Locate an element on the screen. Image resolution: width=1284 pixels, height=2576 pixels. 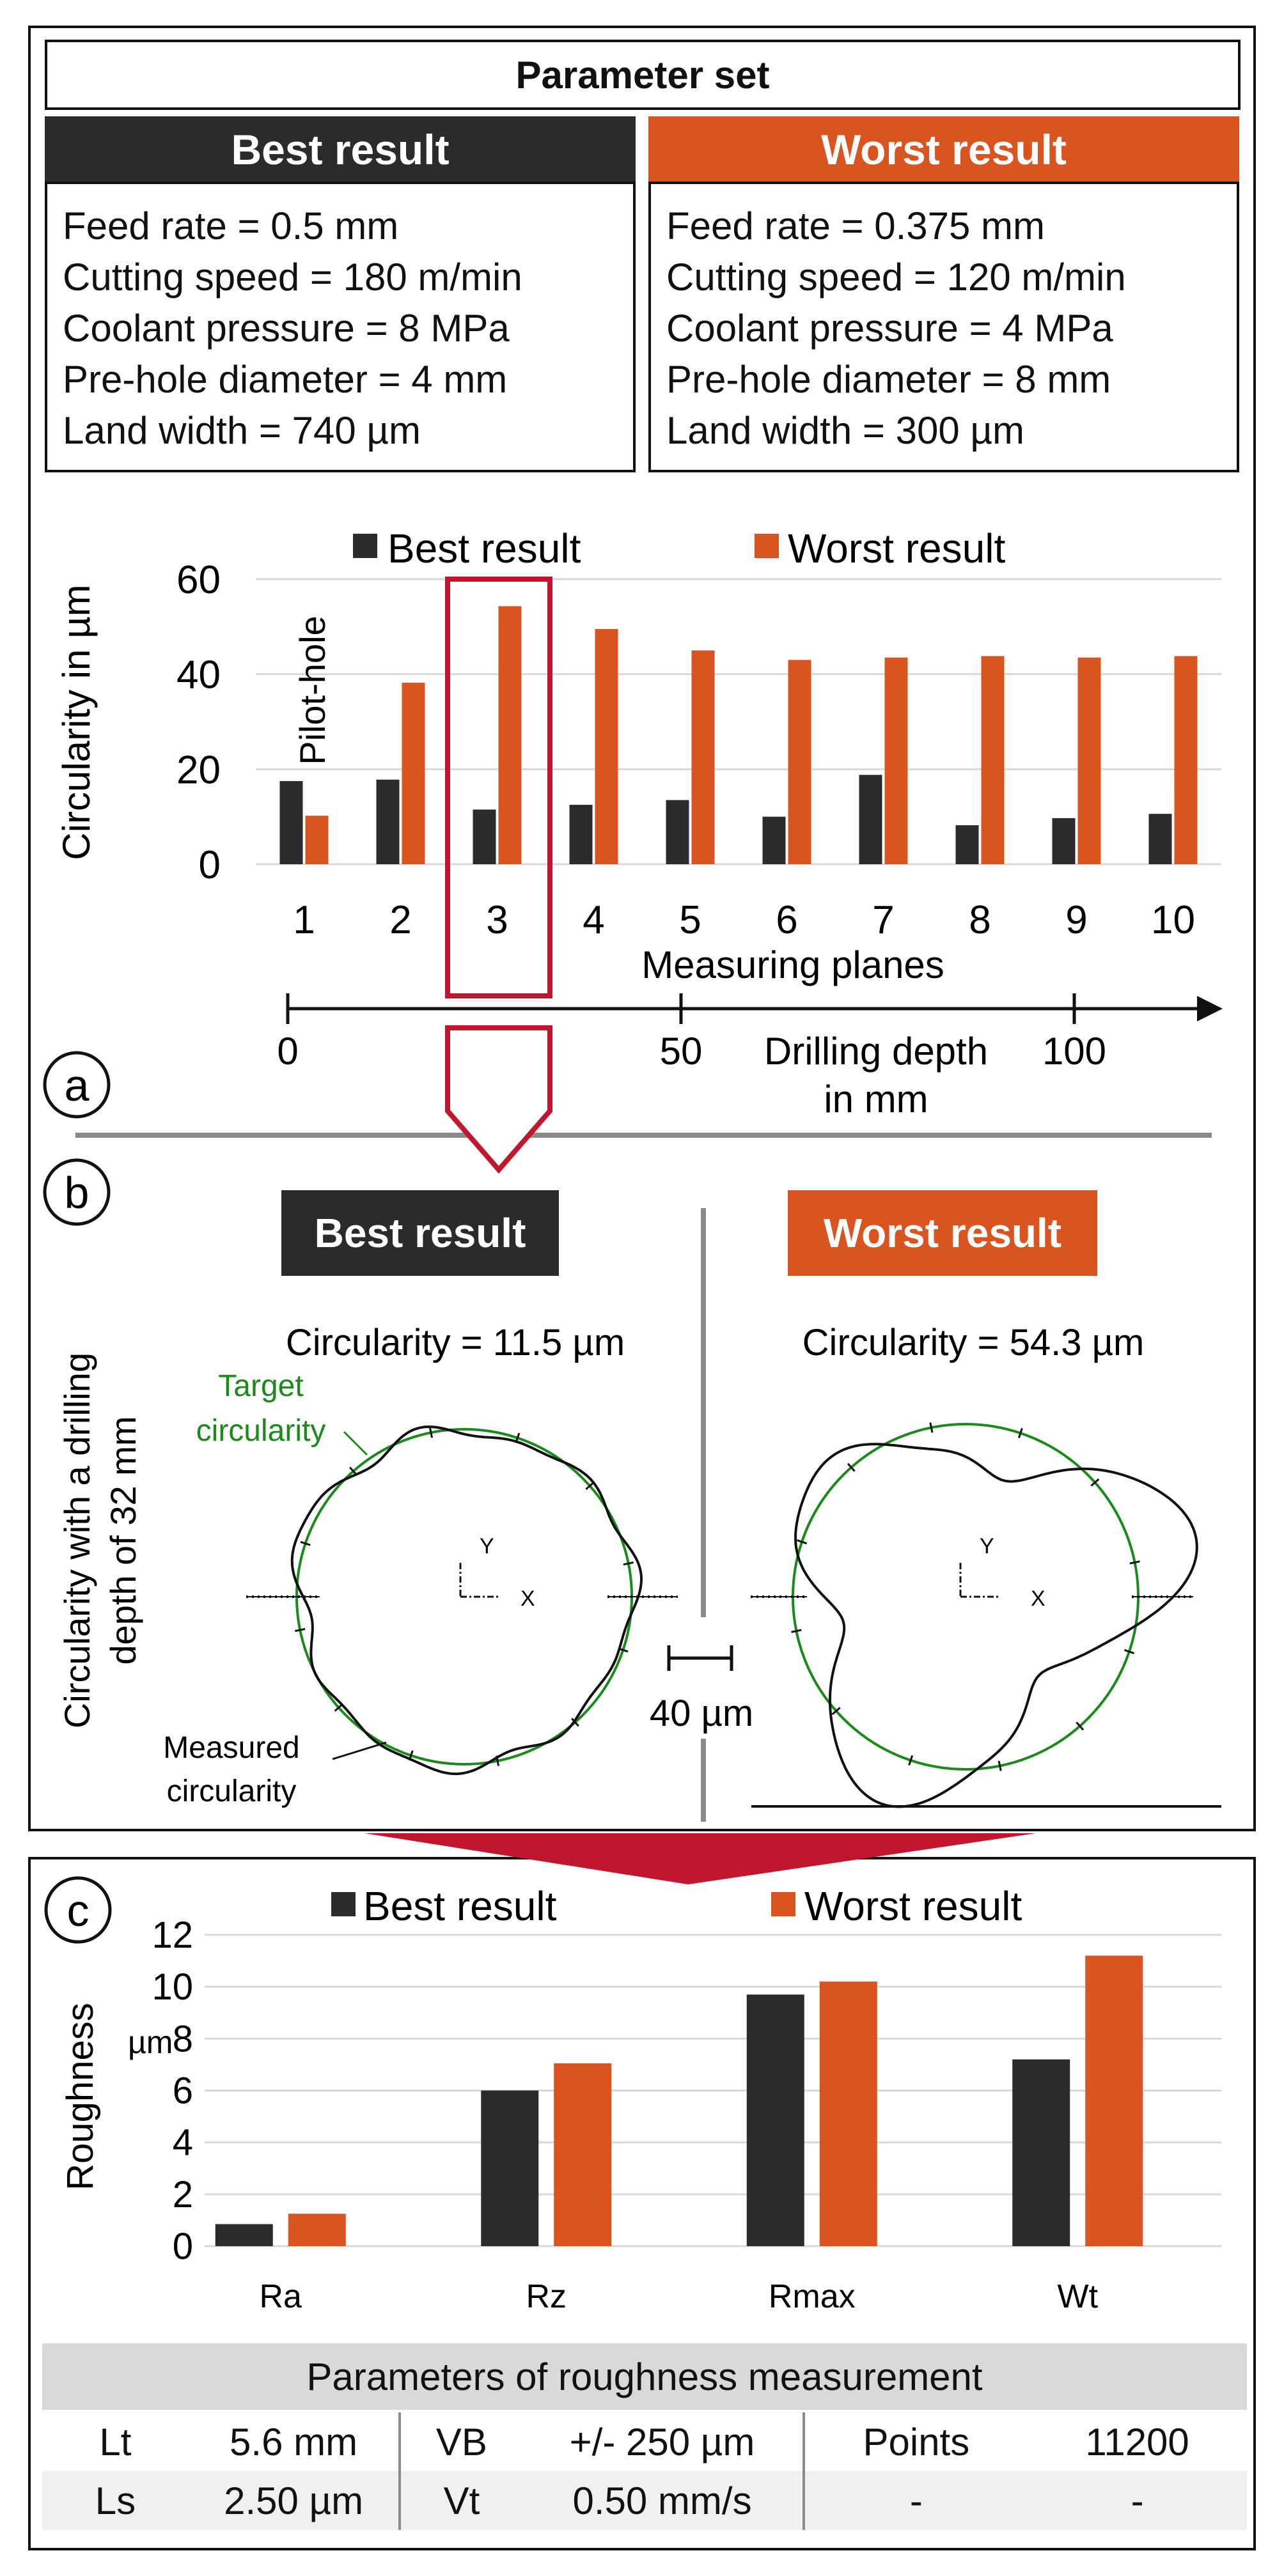
chart-c-ytick-label: 4 is located at coordinates (183, 2143).